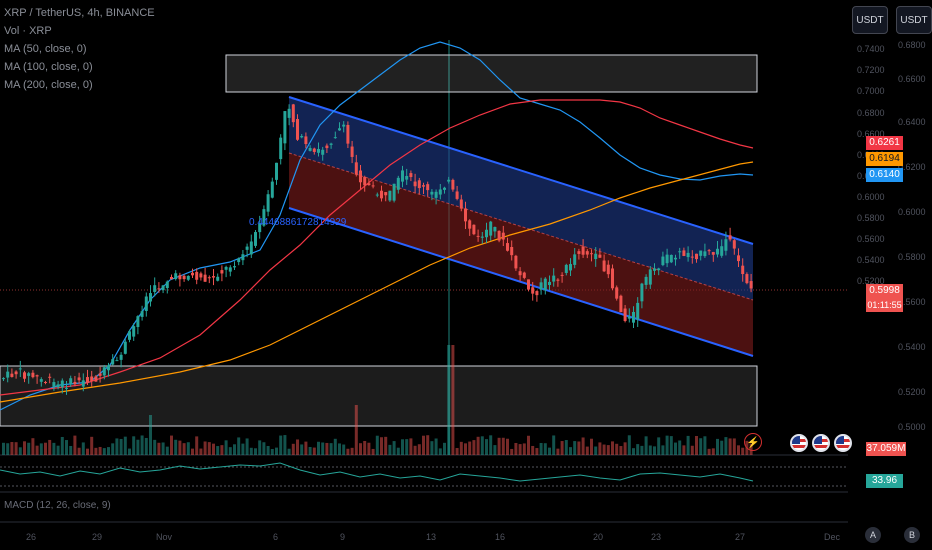 The height and width of the screenshot is (550, 932). I want to click on price-scale-tick: 0.6400, so click(912, 122).